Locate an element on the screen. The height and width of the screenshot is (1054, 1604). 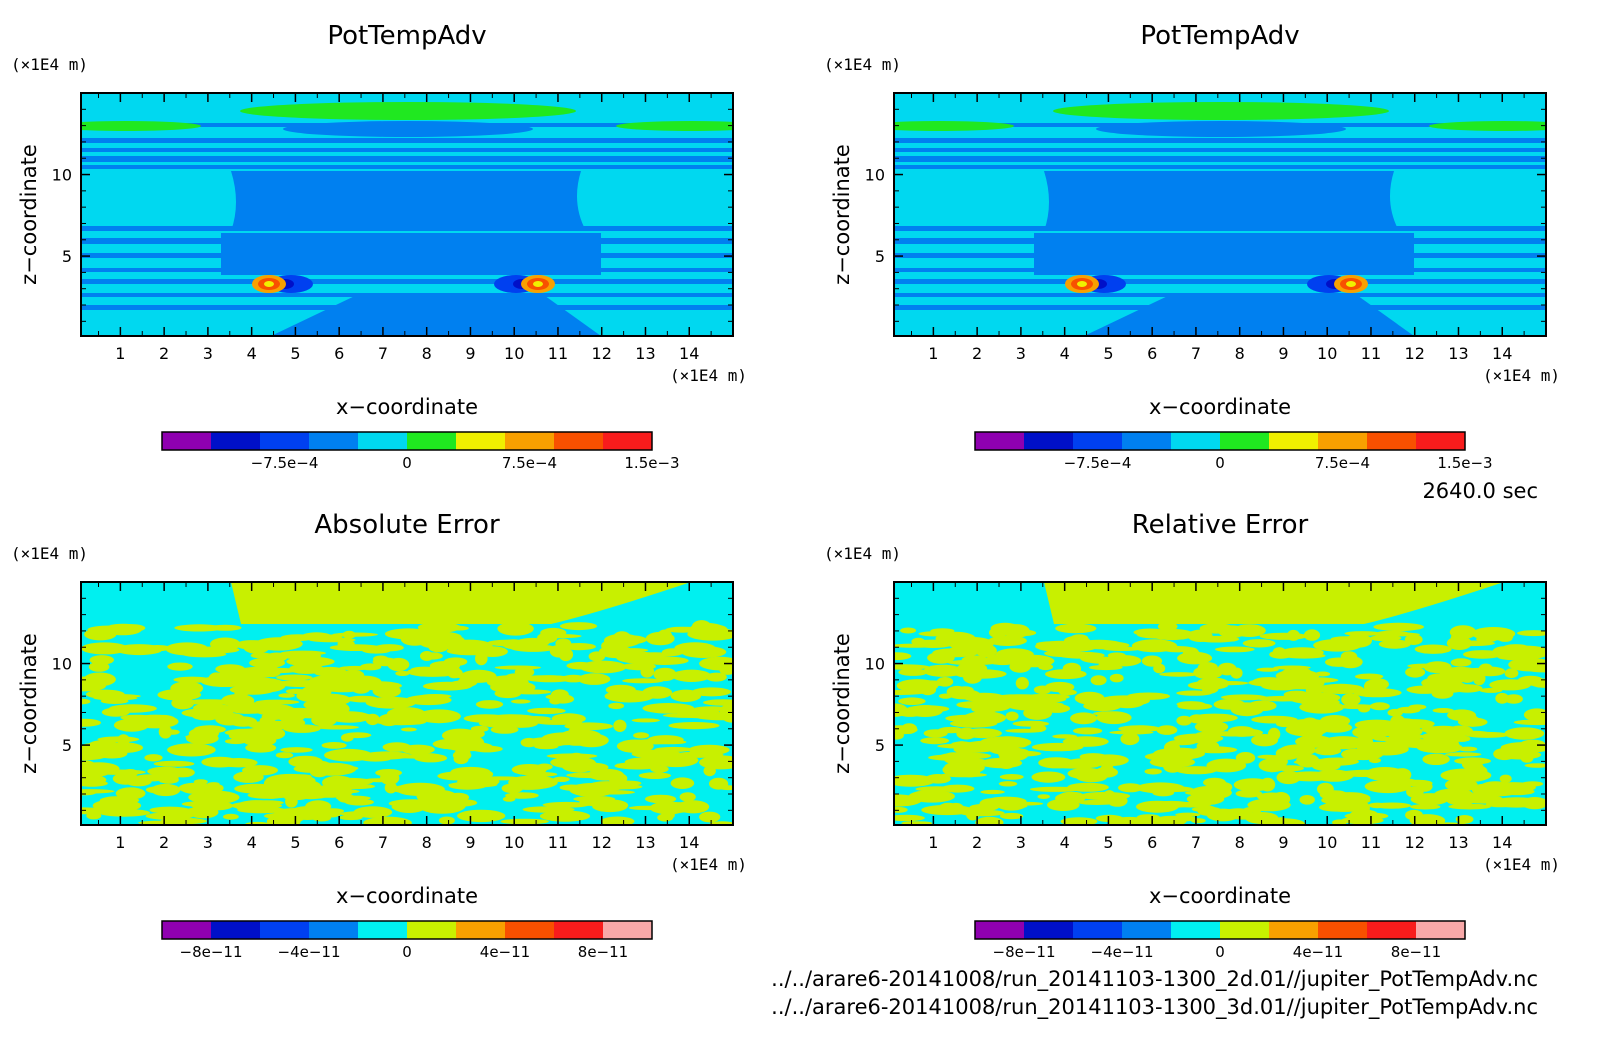
y-tick-label: 10 is located at coordinates (875, 175).